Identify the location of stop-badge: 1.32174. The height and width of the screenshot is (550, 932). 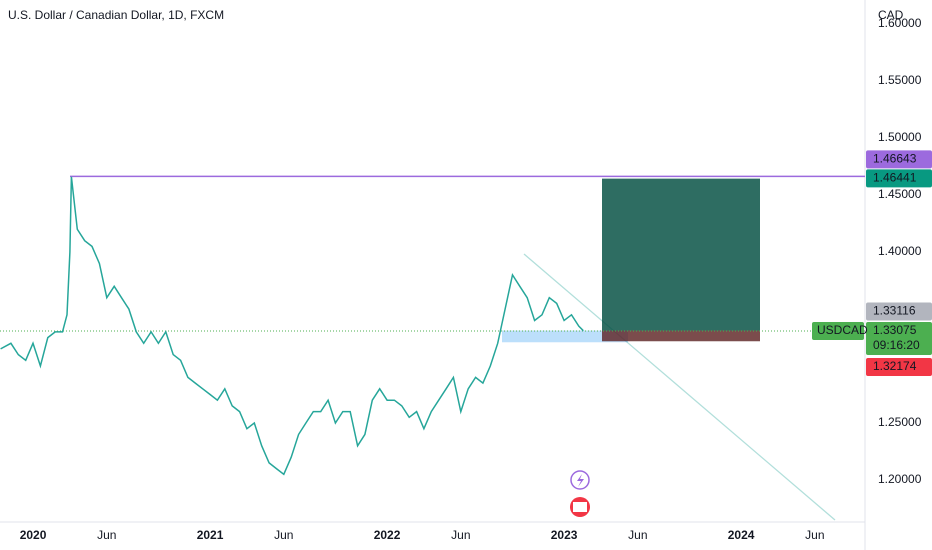
(895, 366).